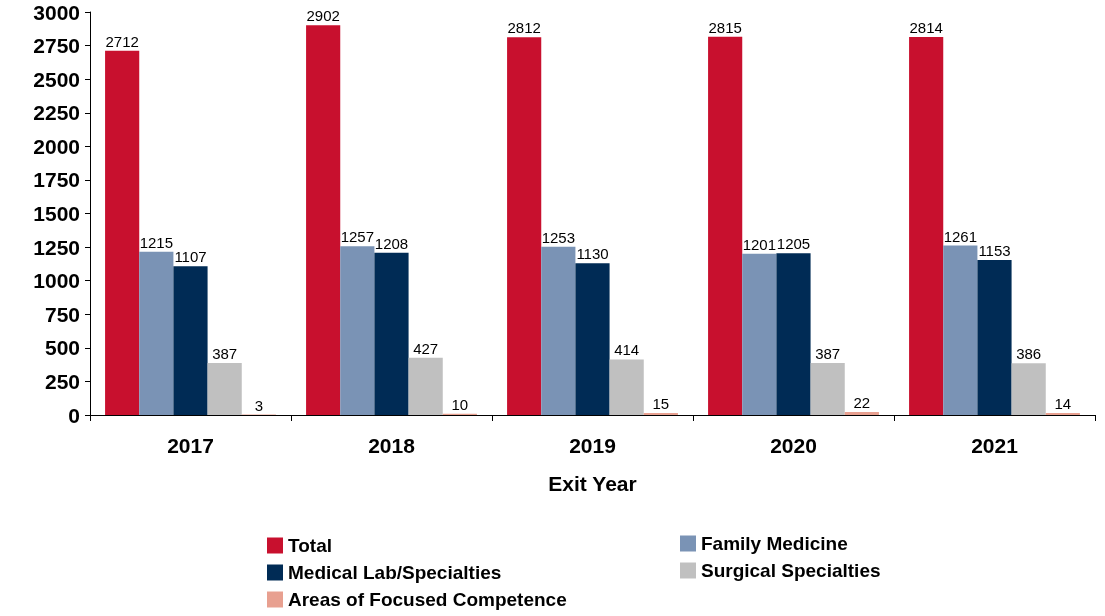 The height and width of the screenshot is (616, 1105). I want to click on data-label: 1130, so click(592, 254).